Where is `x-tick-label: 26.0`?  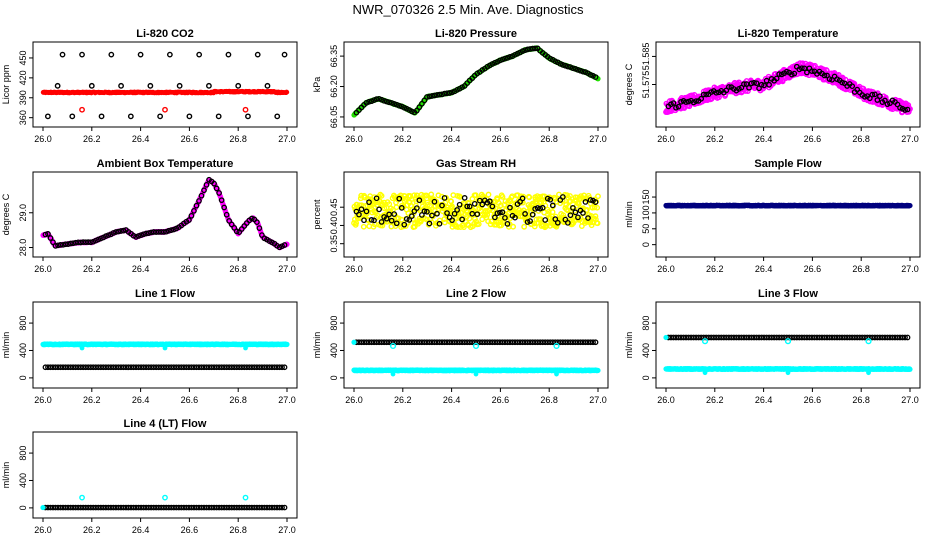 x-tick-label: 26.0 is located at coordinates (43, 400).